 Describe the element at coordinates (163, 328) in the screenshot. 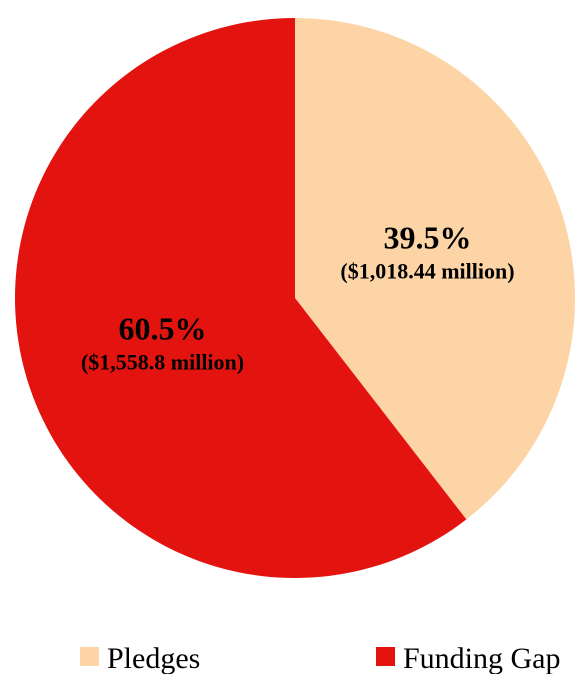

I see `slice-percent-label: 60.5%` at that location.